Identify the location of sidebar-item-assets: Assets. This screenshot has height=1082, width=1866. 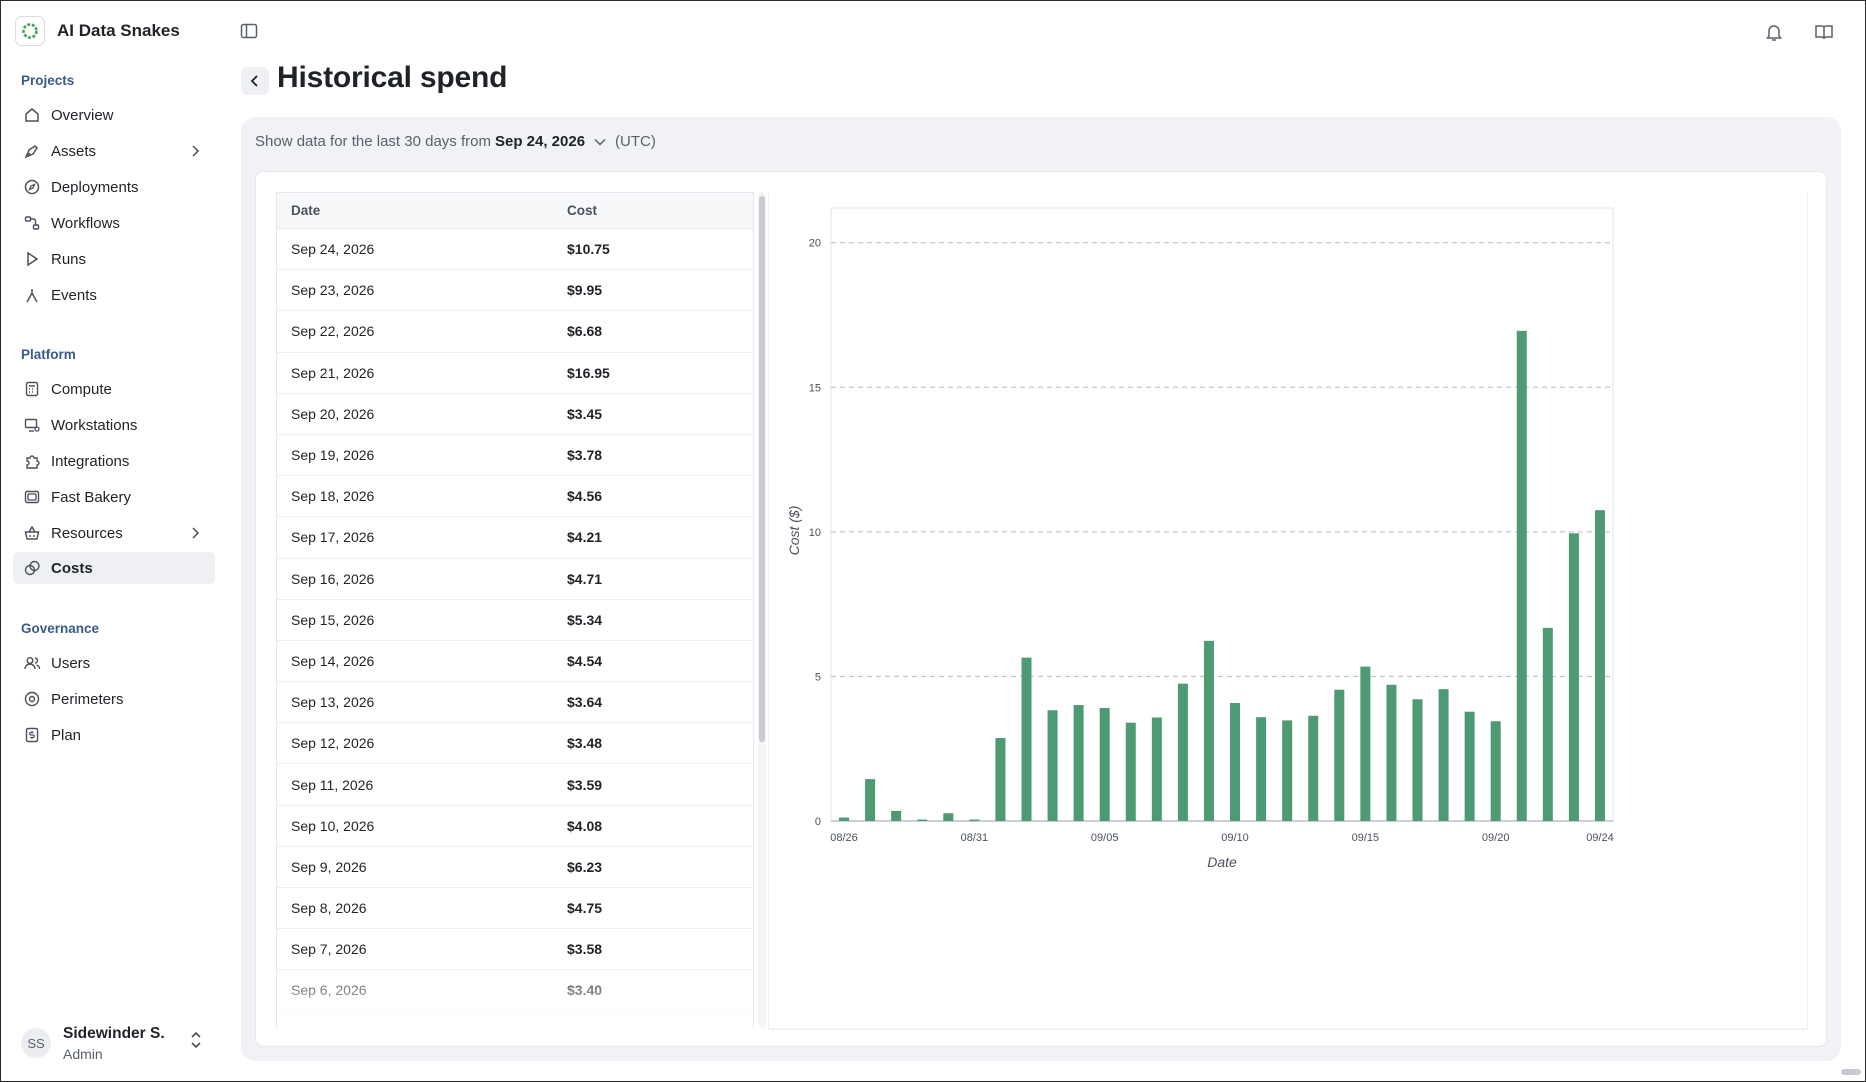
(114, 151).